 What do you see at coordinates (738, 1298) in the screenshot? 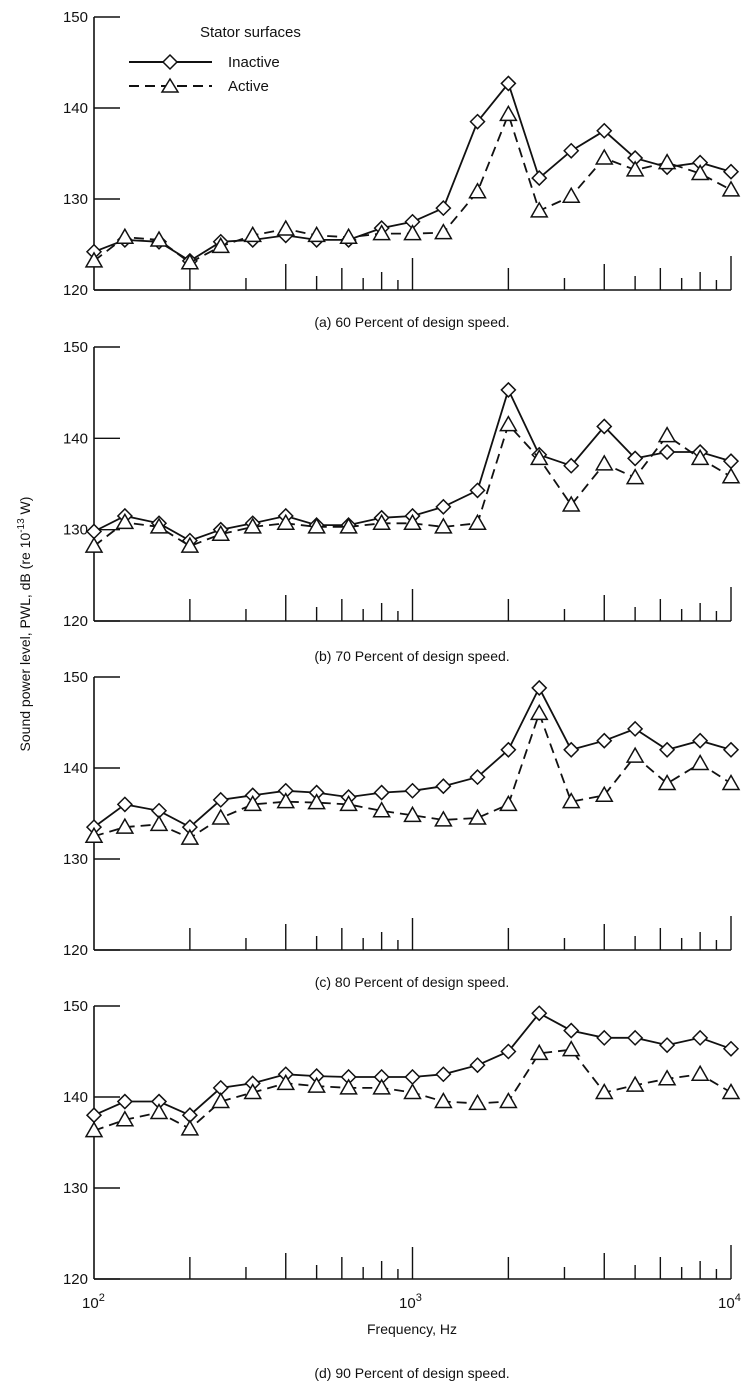
I see `x-tick-exp: 4` at bounding box center [738, 1298].